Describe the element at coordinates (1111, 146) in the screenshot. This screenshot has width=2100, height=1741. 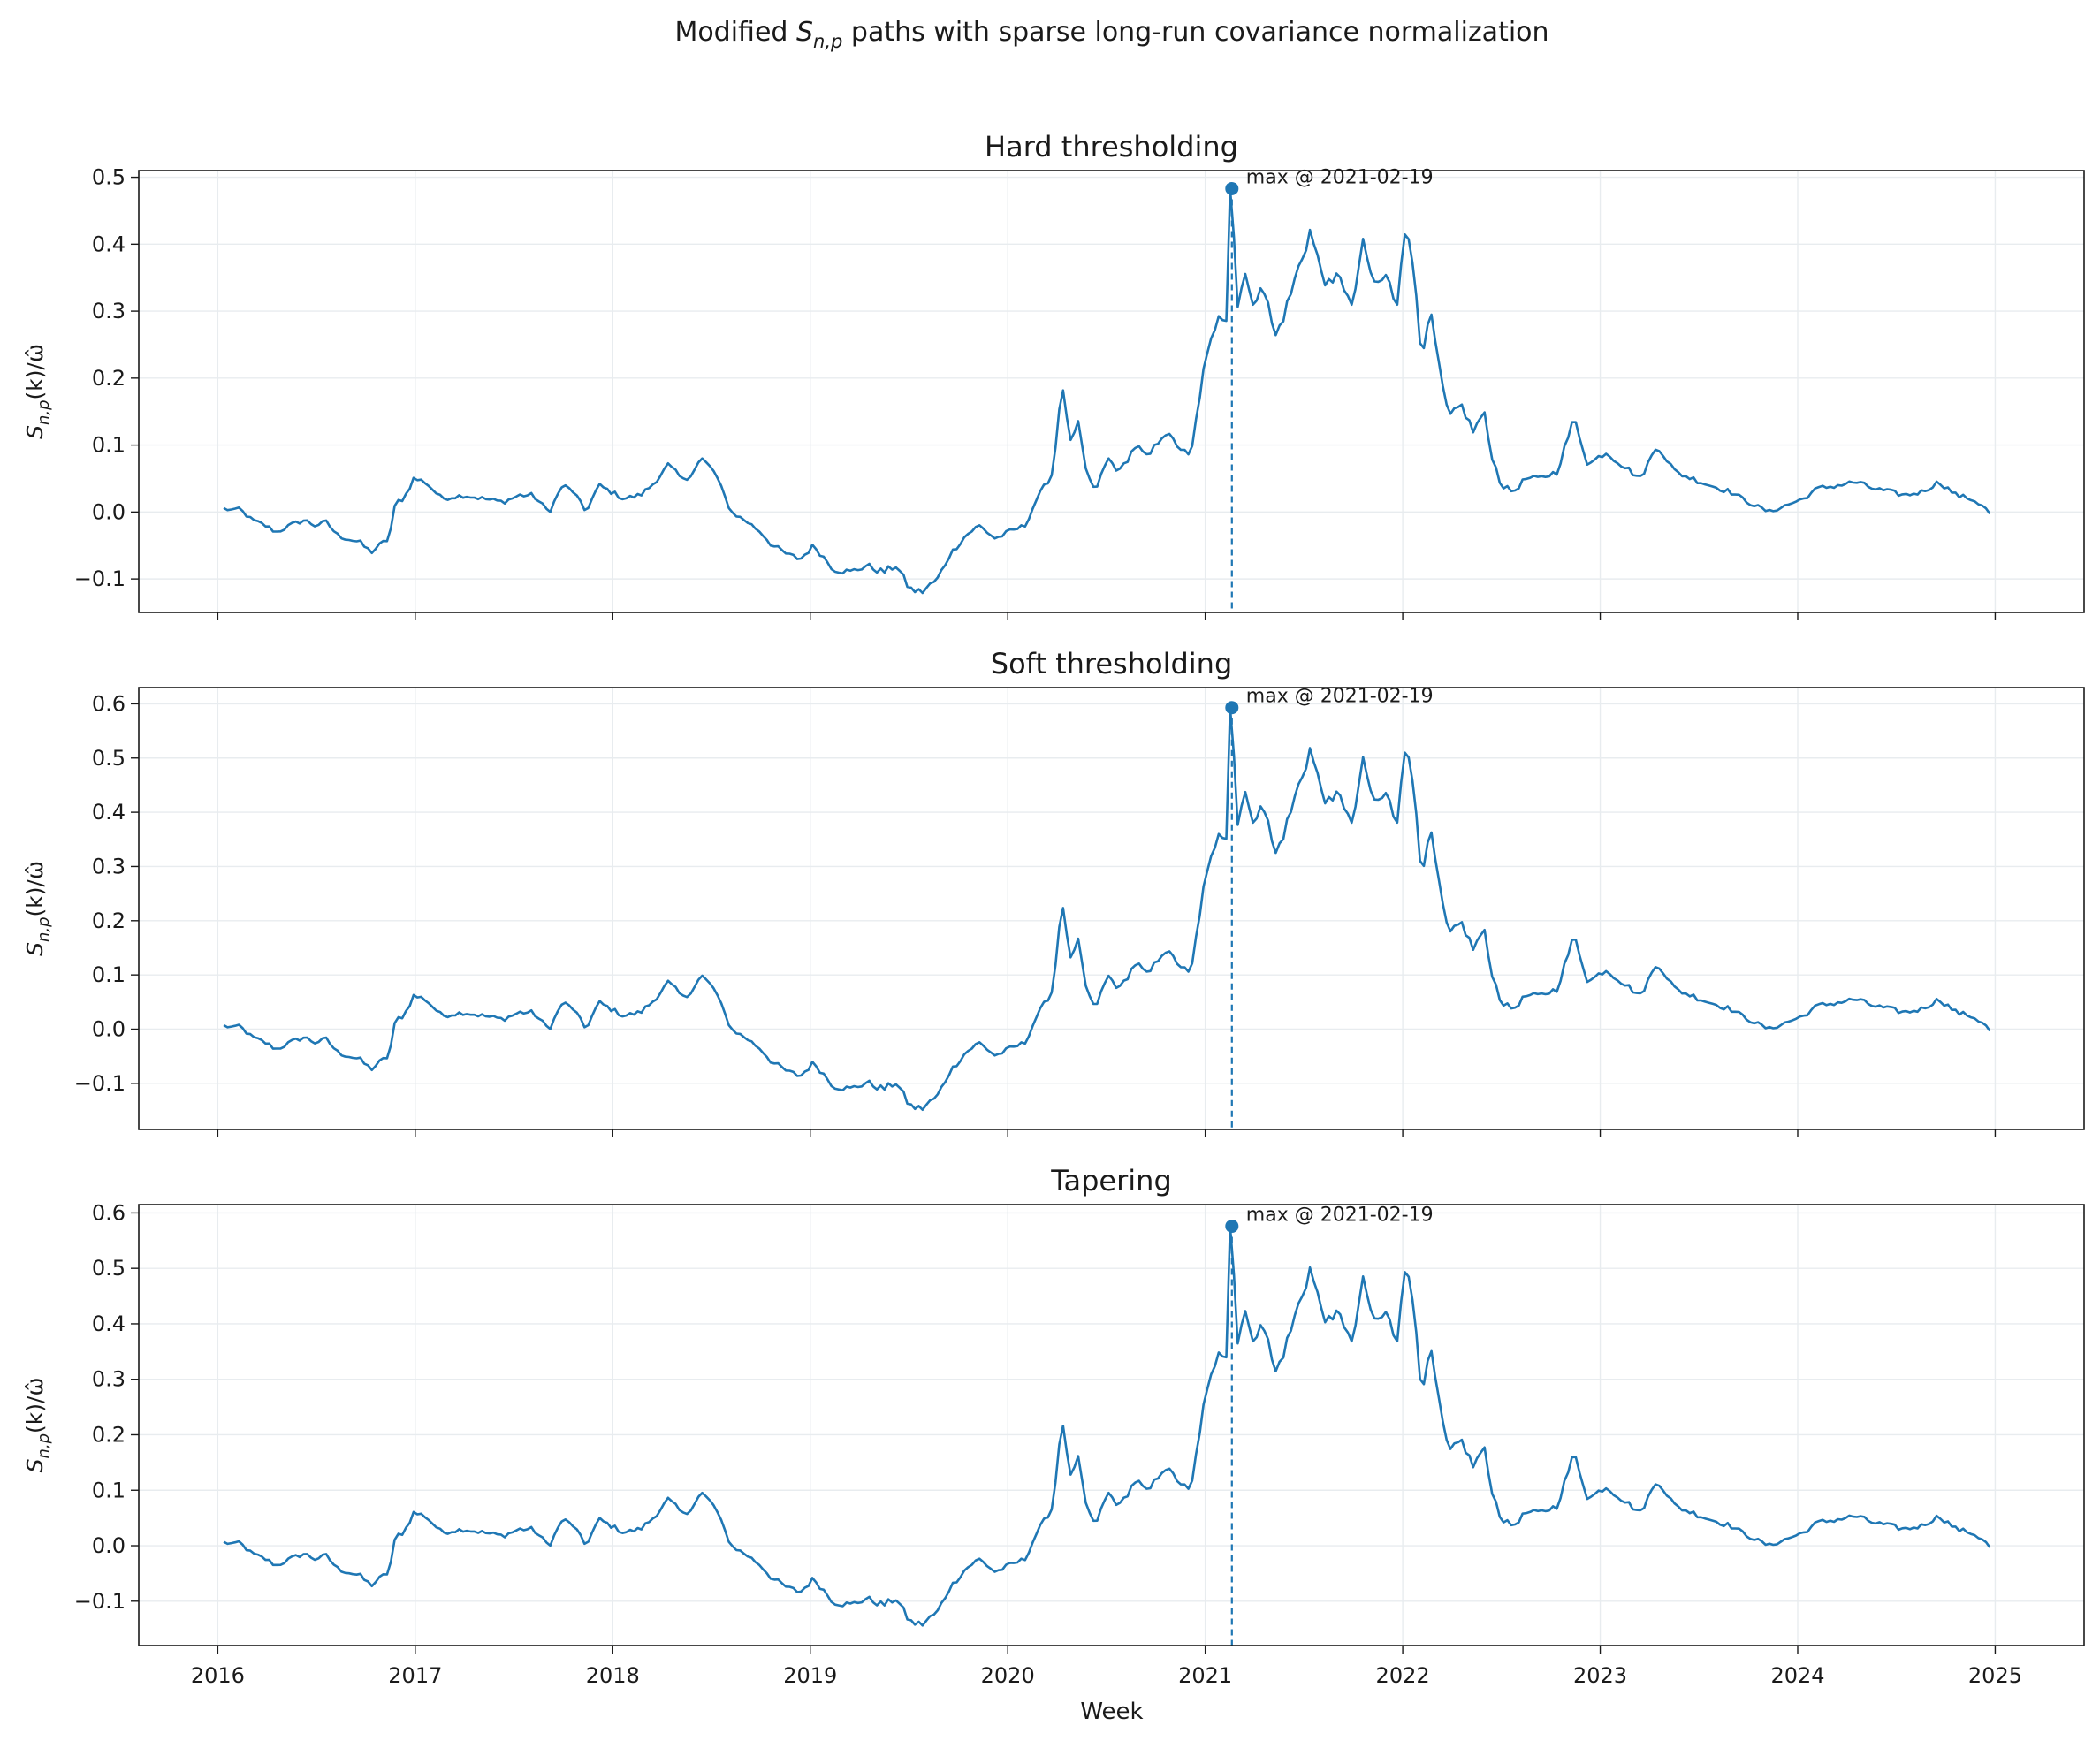
I see `panel-title: Hard thresholding` at that location.